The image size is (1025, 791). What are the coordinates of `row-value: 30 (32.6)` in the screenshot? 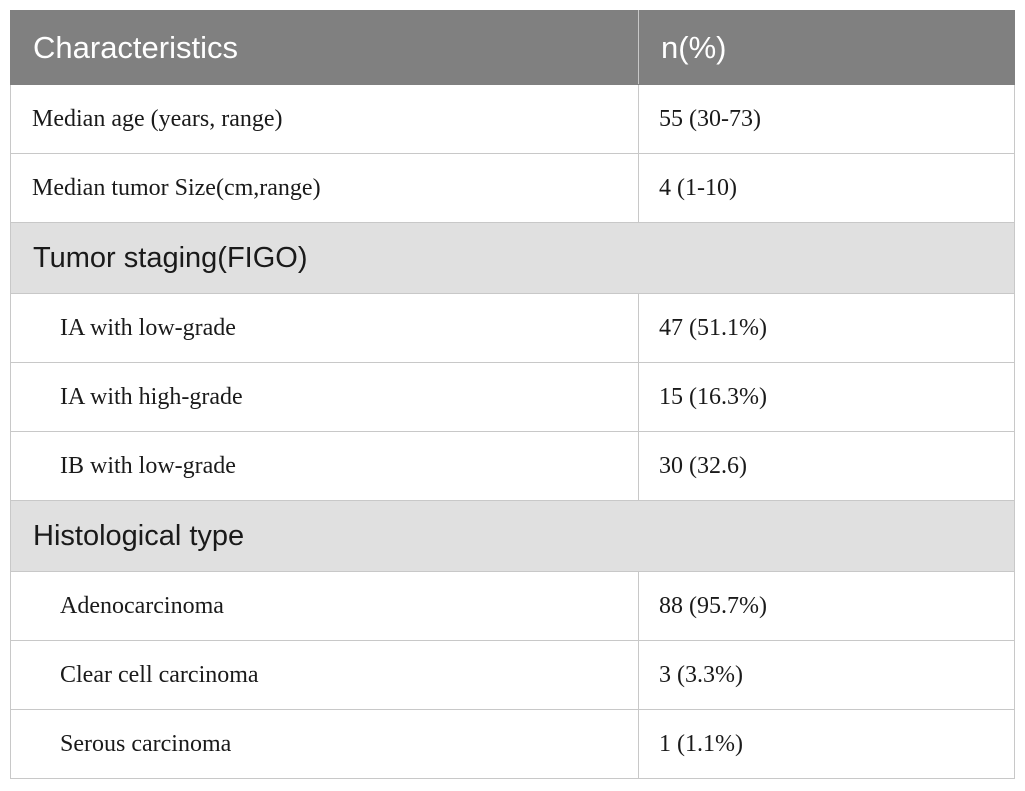 It's located at (826, 466).